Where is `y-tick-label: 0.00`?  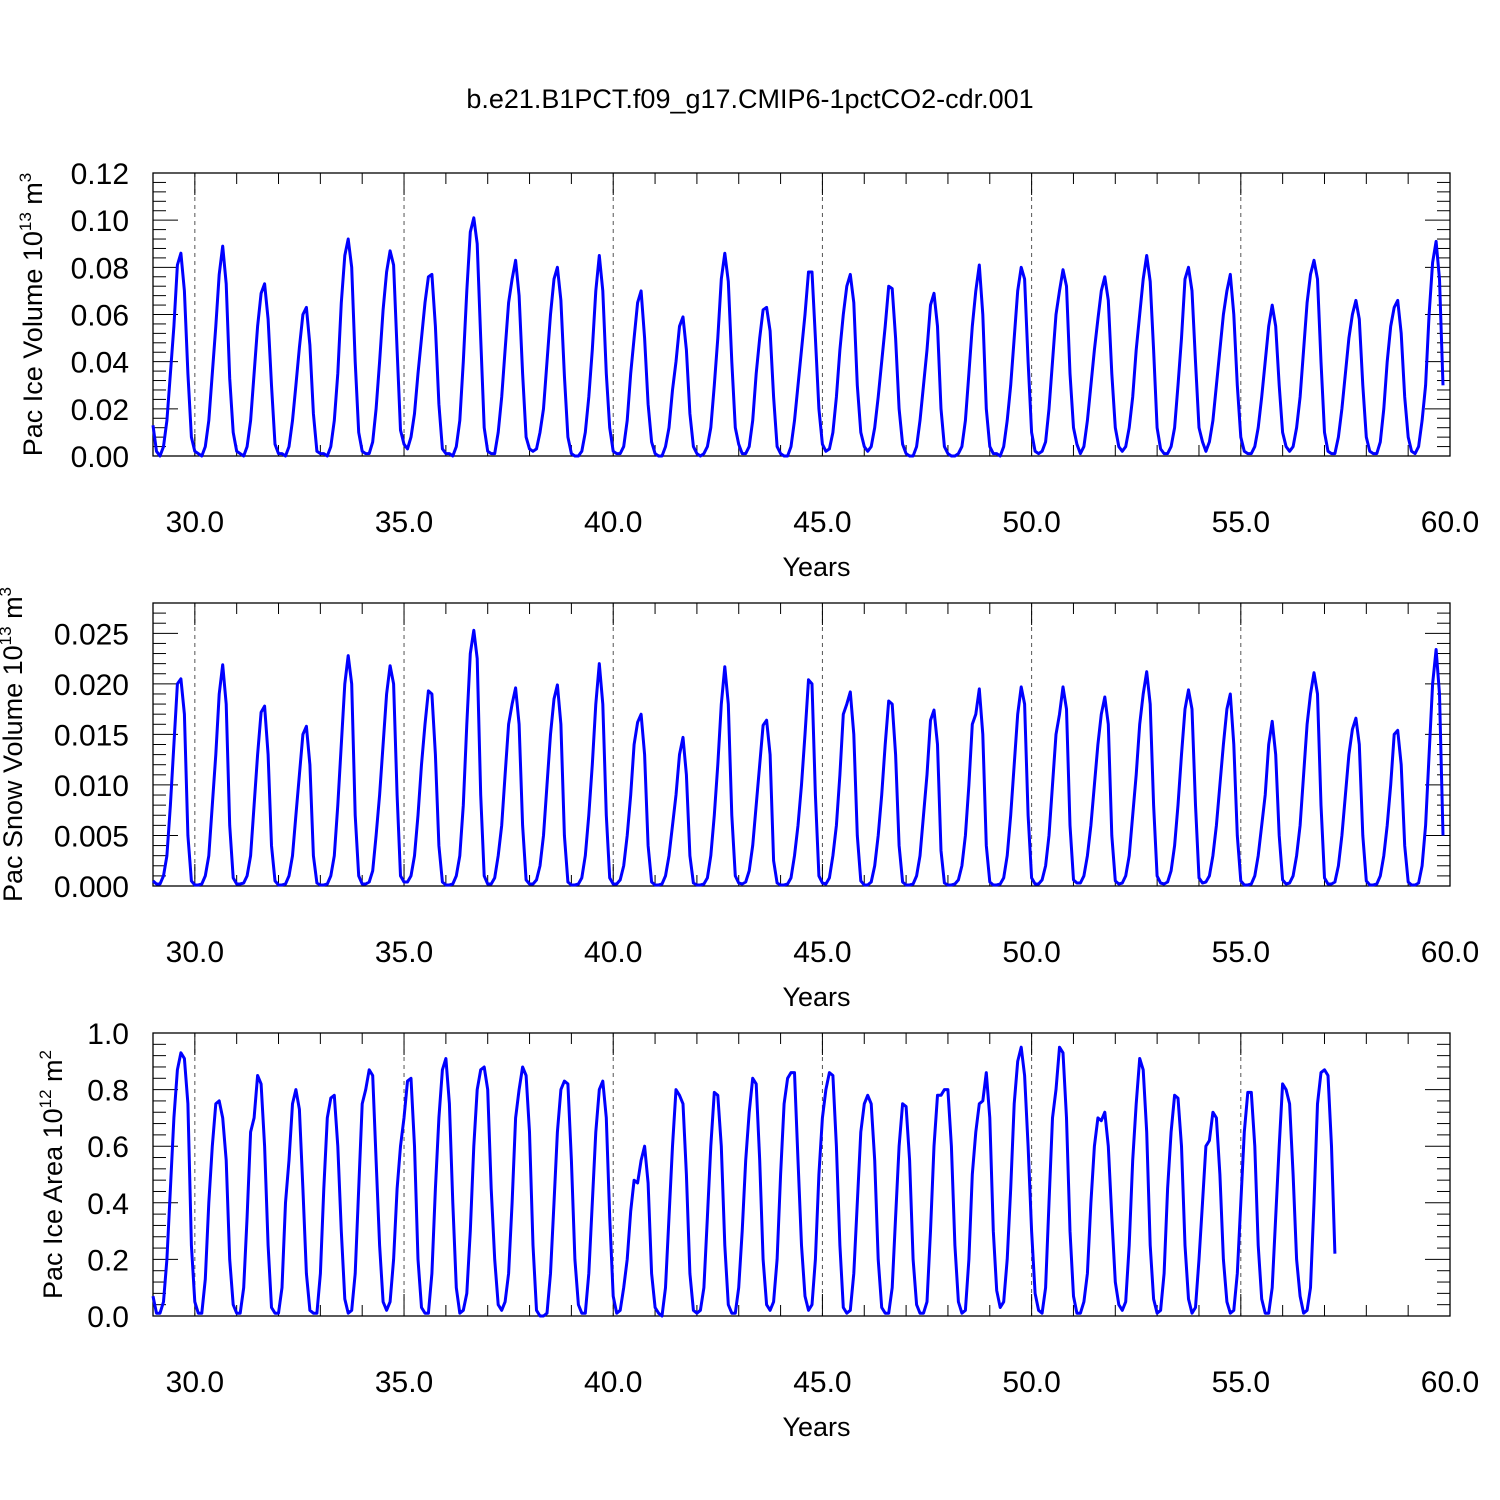 y-tick-label: 0.00 is located at coordinates (100, 457).